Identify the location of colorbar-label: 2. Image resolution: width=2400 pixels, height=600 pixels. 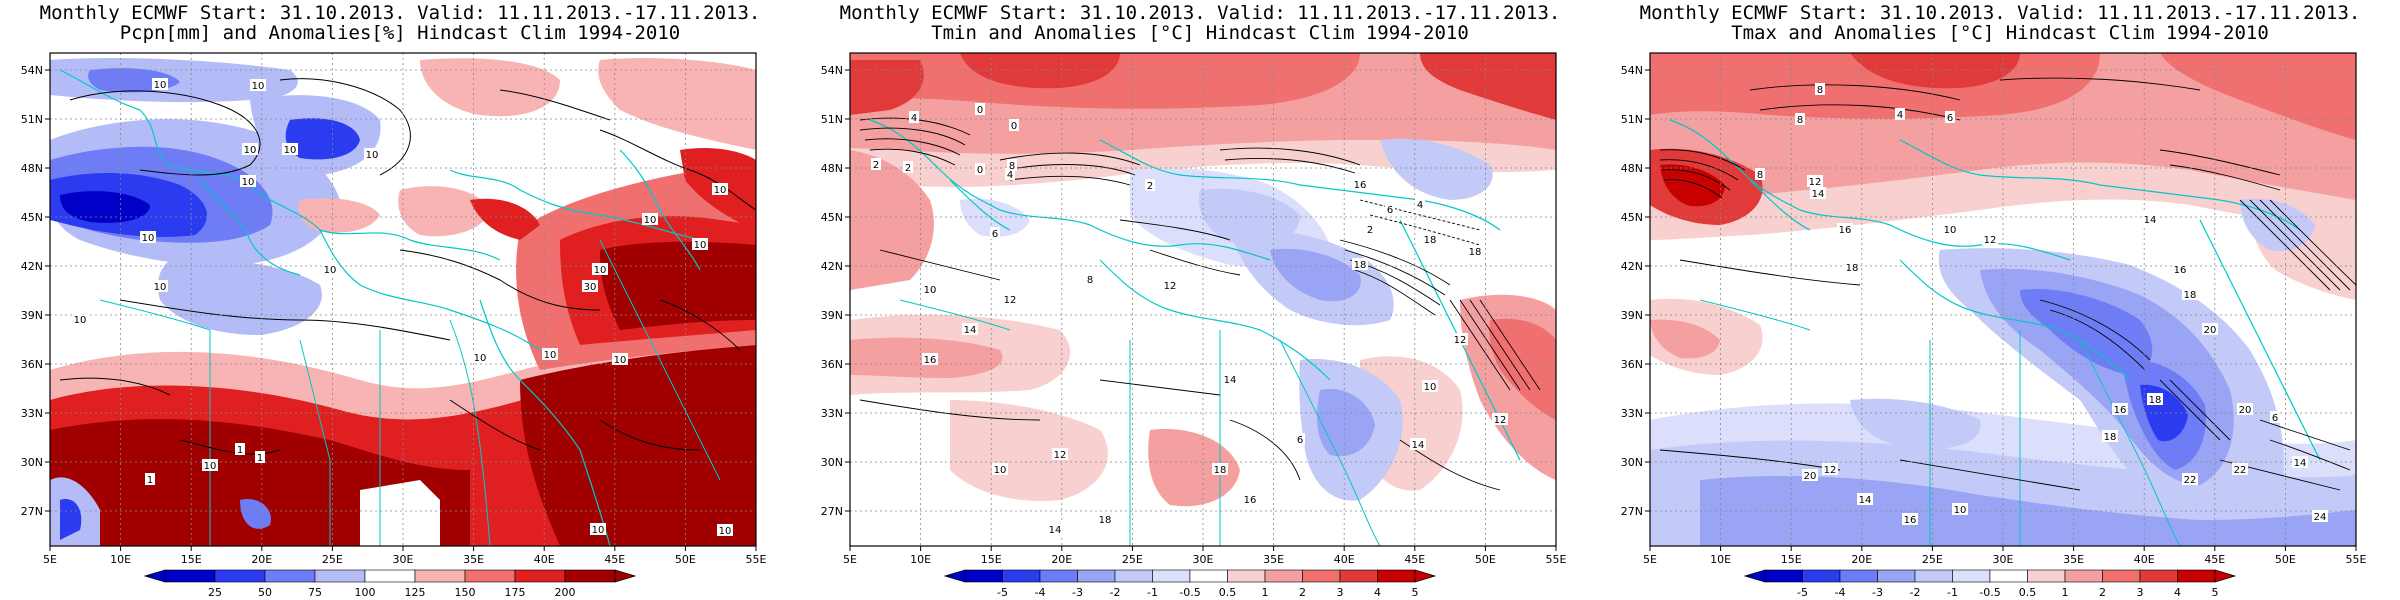
(1302, 592).